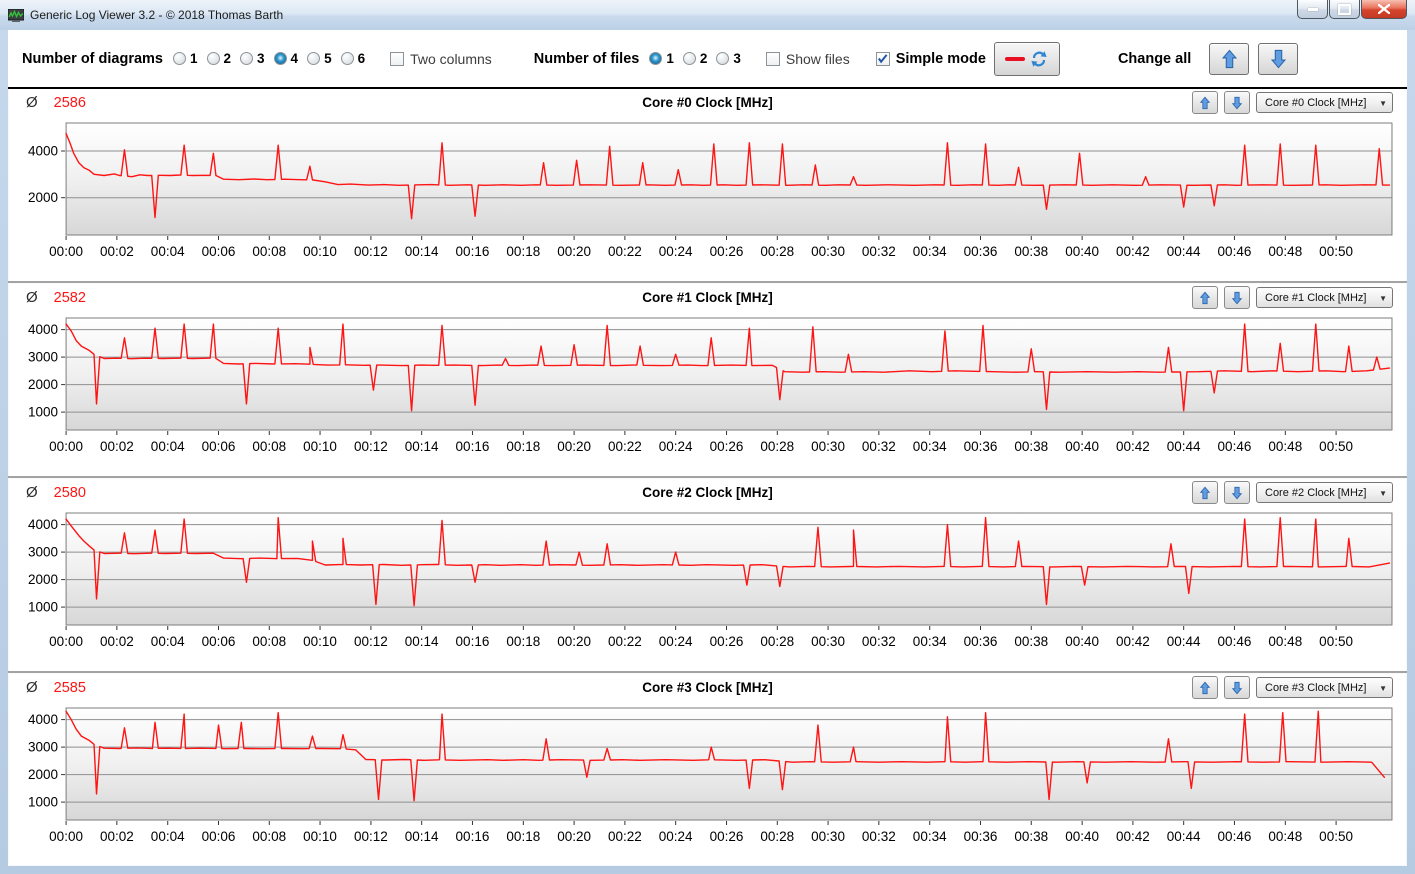  Describe the element at coordinates (1324, 297) in the screenshot. I see `metric-dropdown: Core #1 Clock [MHz] ▼` at that location.